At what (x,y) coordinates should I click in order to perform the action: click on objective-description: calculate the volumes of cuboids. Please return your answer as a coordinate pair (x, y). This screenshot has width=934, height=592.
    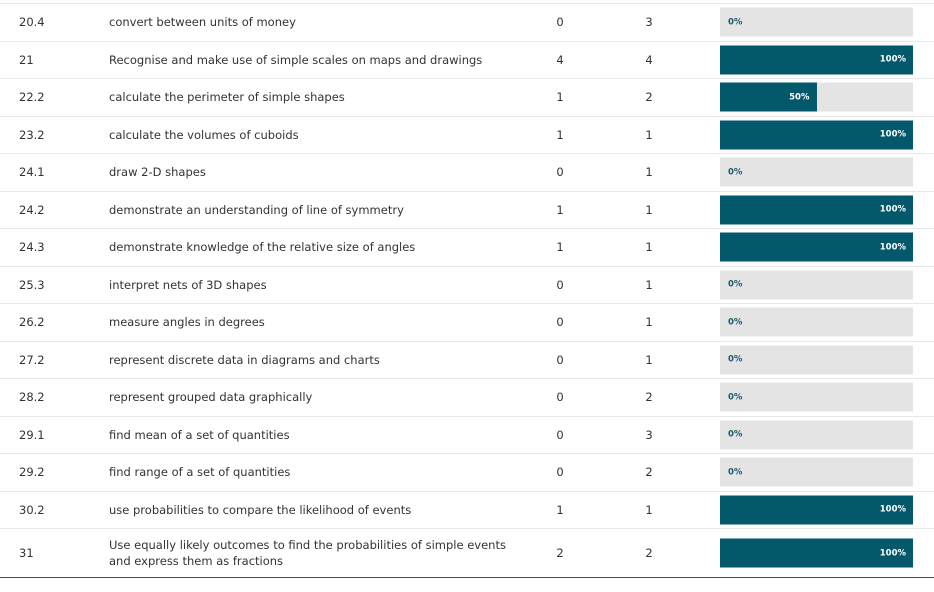
    Looking at the image, I should click on (204, 134).